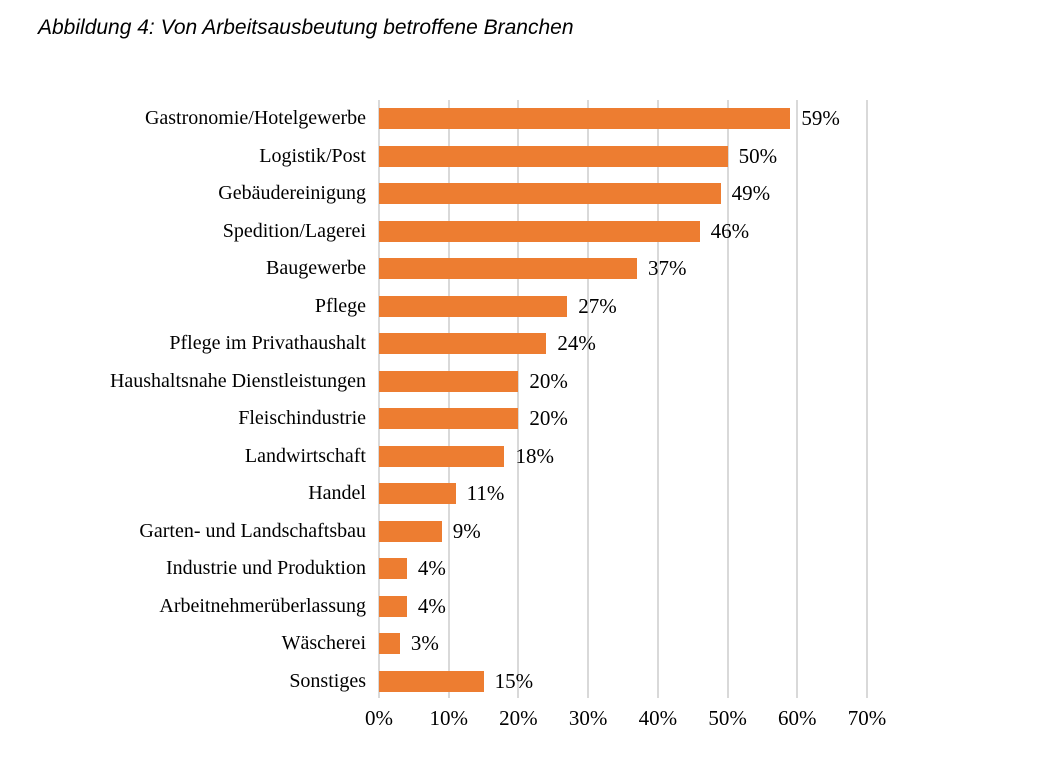  What do you see at coordinates (485, 493) in the screenshot?
I see `value-label: 11%` at bounding box center [485, 493].